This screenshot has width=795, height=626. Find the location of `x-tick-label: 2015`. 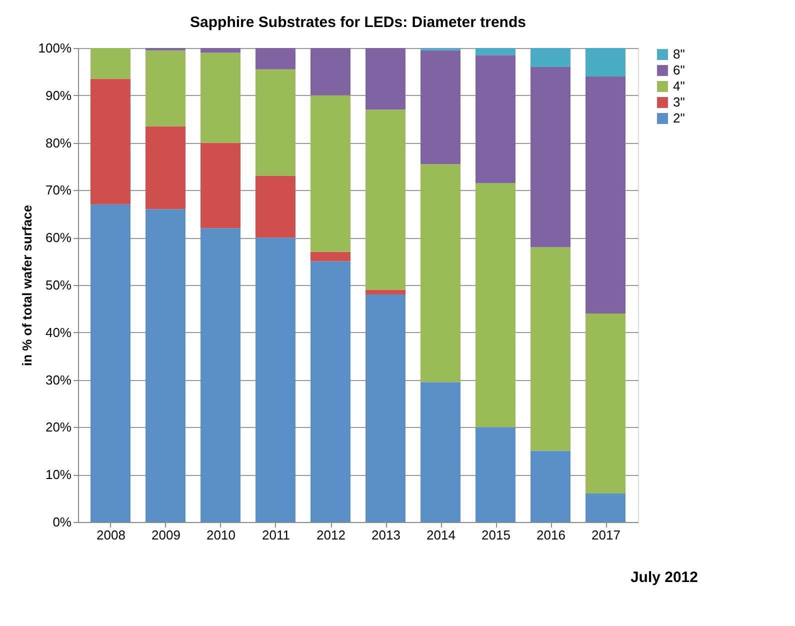

x-tick-label: 2015 is located at coordinates (496, 535).